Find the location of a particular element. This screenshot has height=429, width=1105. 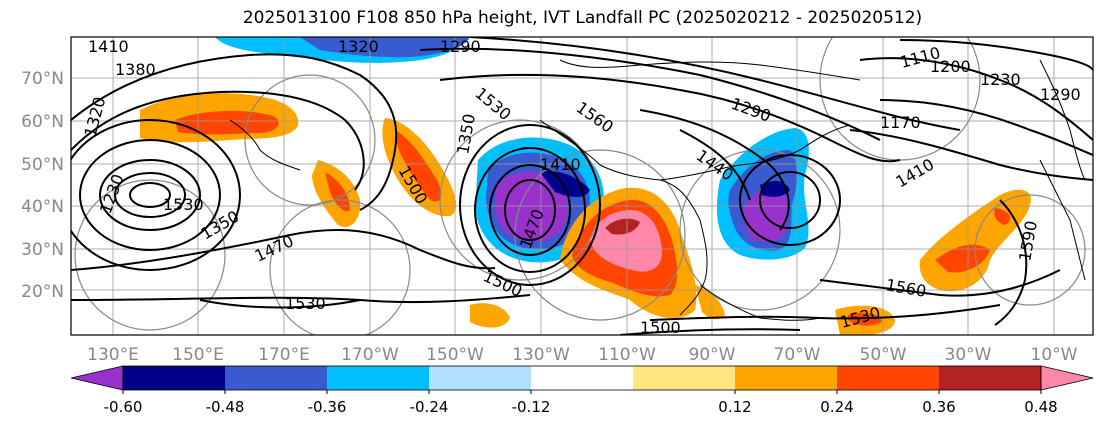

latitude-labels: 70°N 60°N 50°N 40°N 30°N 20°N is located at coordinates (42, 185).